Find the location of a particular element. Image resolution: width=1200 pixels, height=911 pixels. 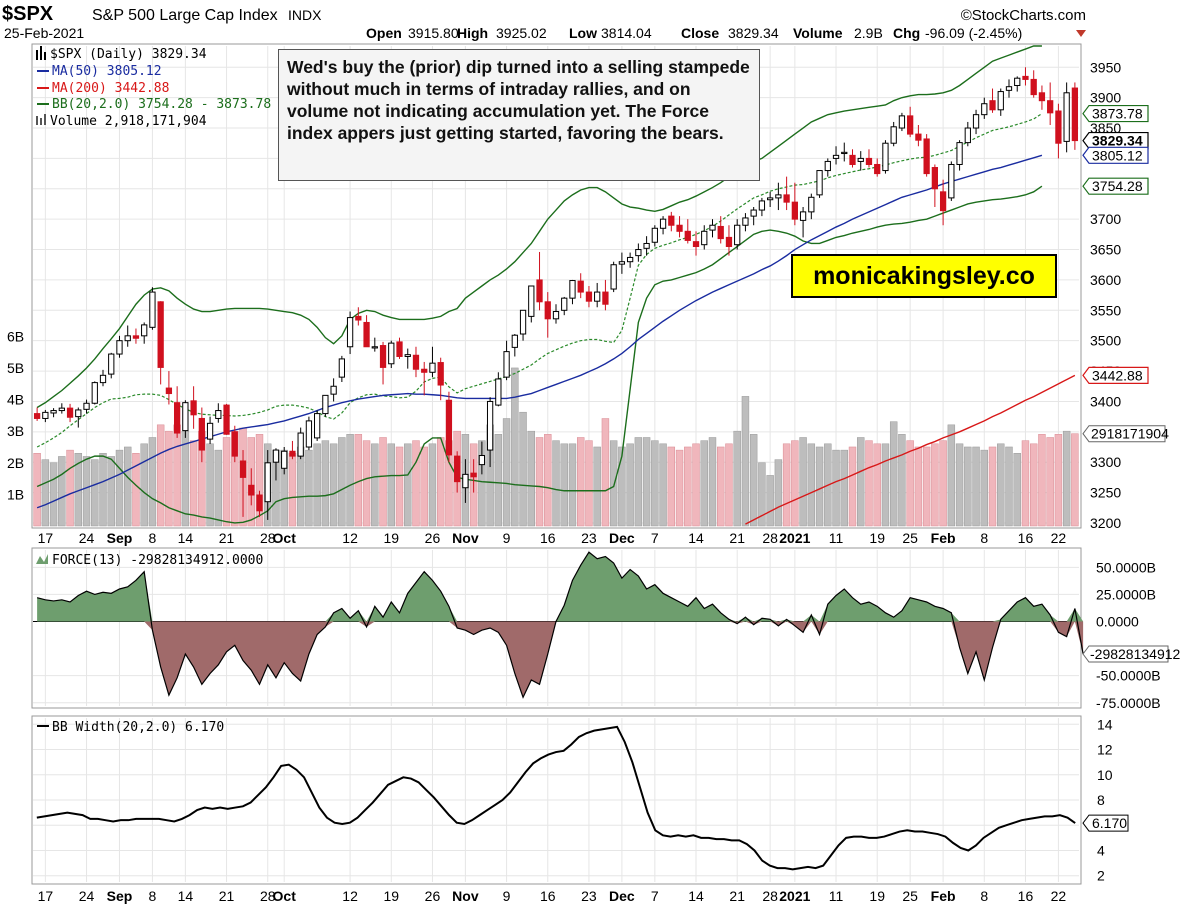

price-tick-label-4: 3400 is located at coordinates (1105, 401).